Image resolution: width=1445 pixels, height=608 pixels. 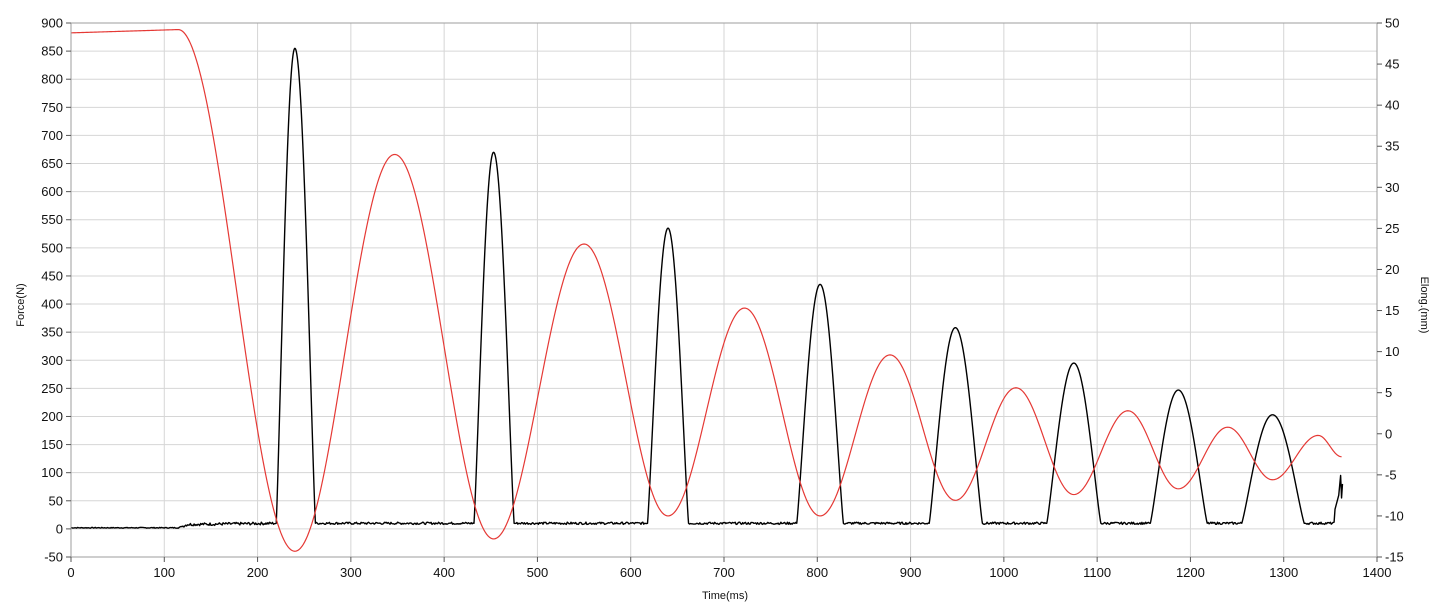 What do you see at coordinates (52, 472) in the screenshot?
I see `y-left-tick-label: 100` at bounding box center [52, 472].